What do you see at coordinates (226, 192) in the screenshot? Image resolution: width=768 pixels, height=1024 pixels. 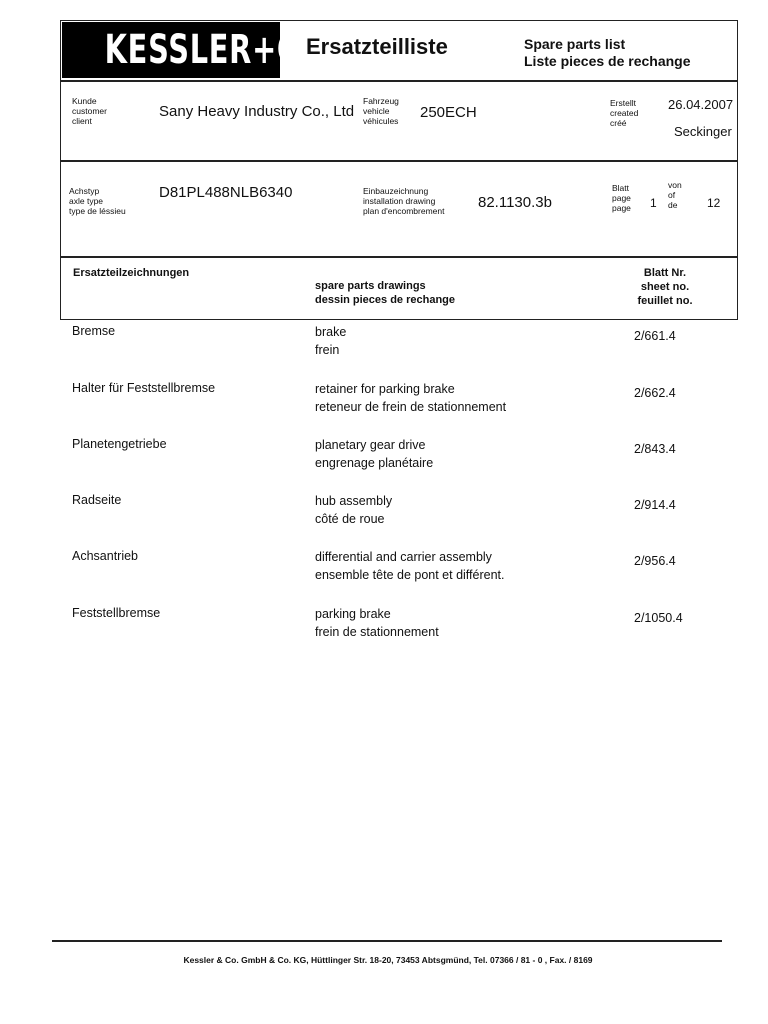 I see `axle-type-value: D81PL488NLB6340` at bounding box center [226, 192].